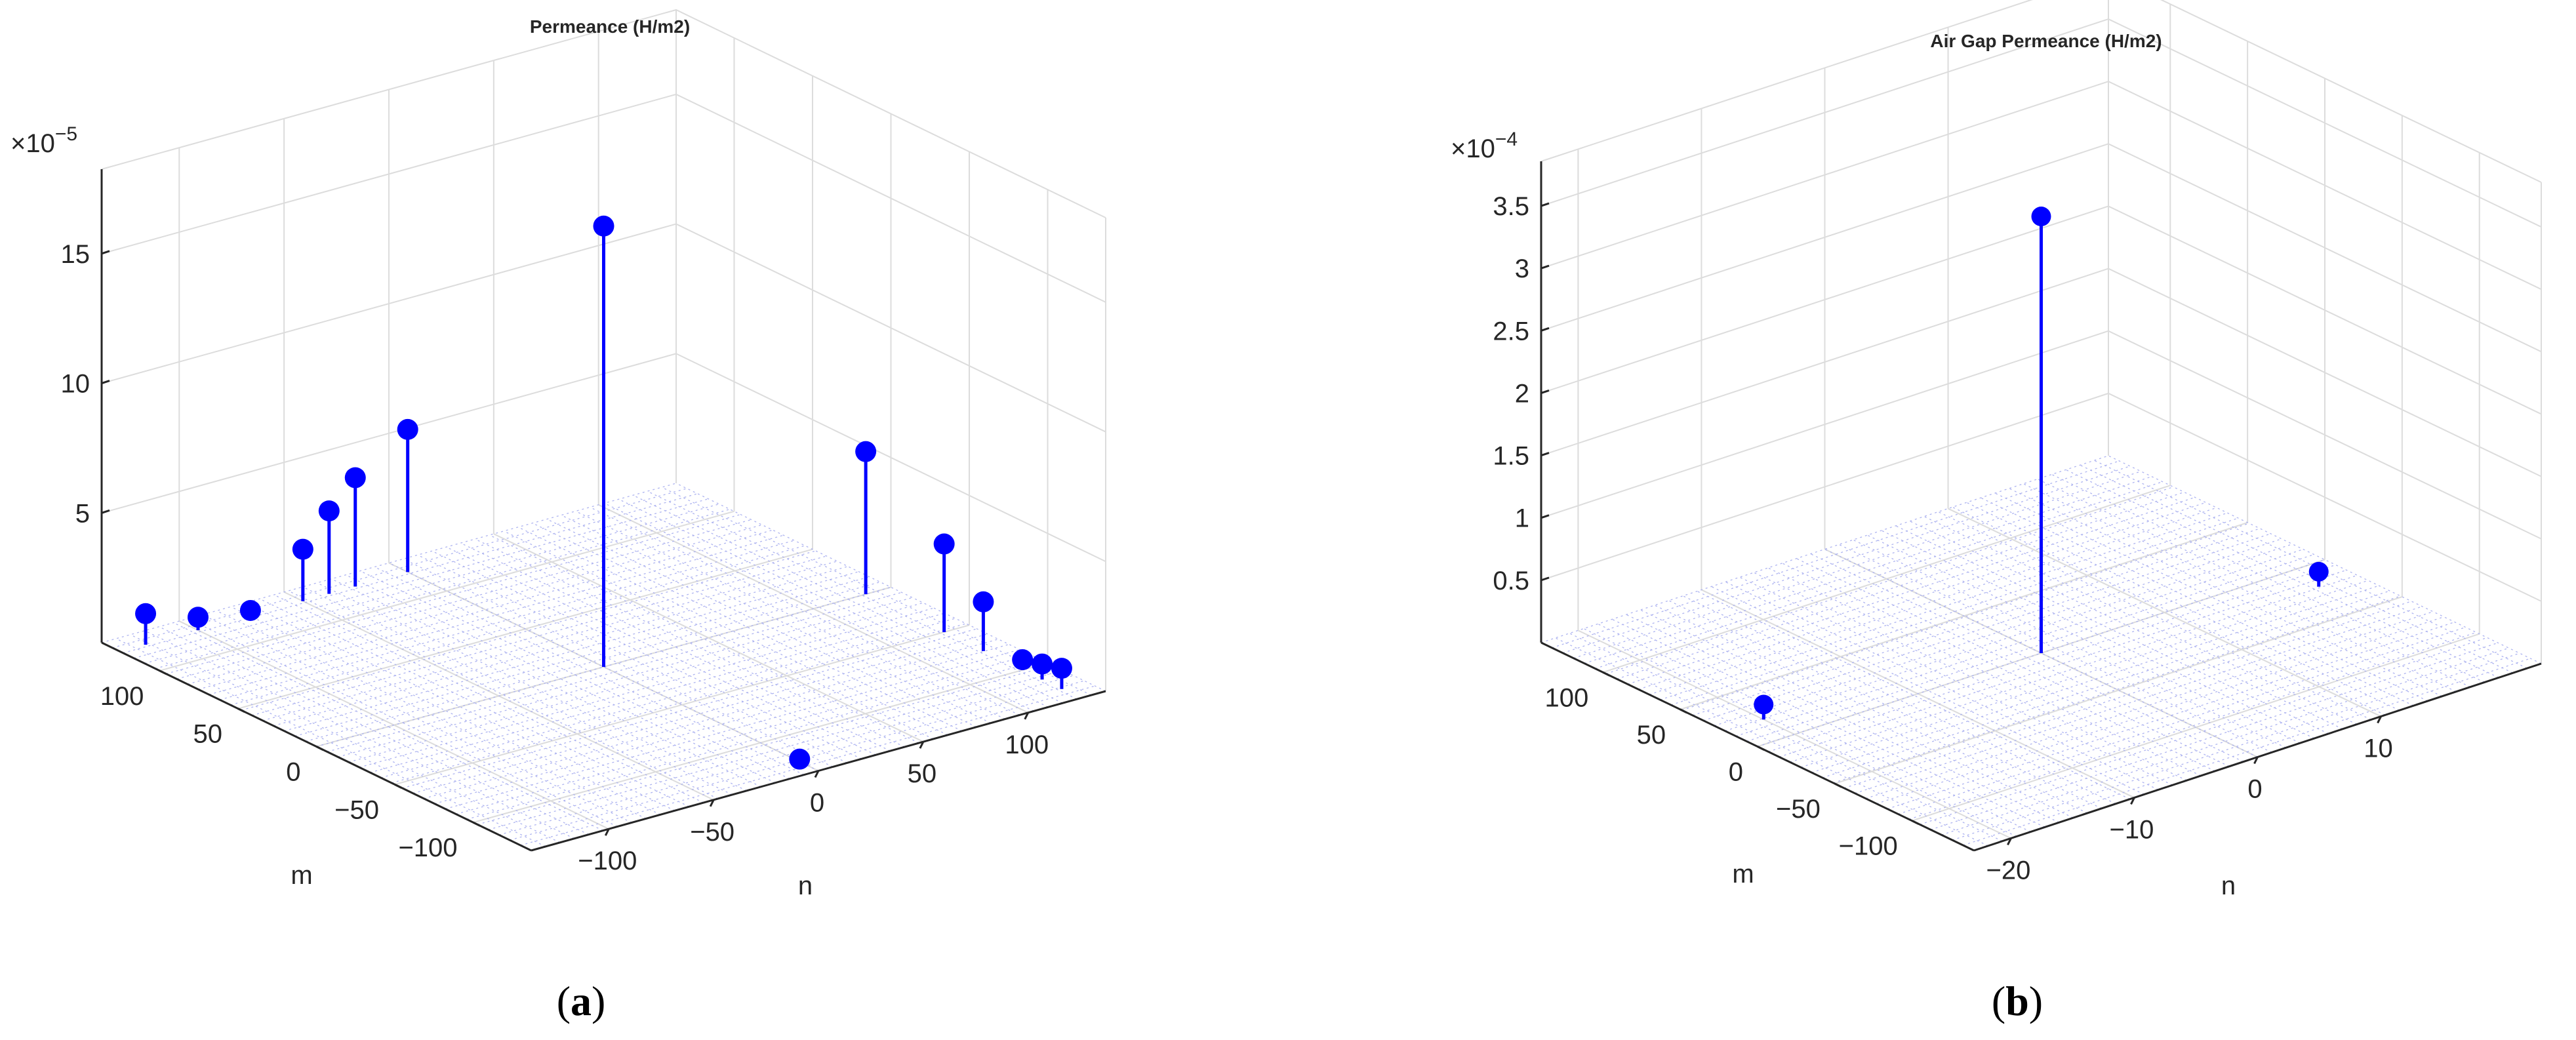 This screenshot has height=1040, width=2576. What do you see at coordinates (2046, 41) in the screenshot?
I see `panel-b-title: Air Gap Permeance (H/m2)` at bounding box center [2046, 41].